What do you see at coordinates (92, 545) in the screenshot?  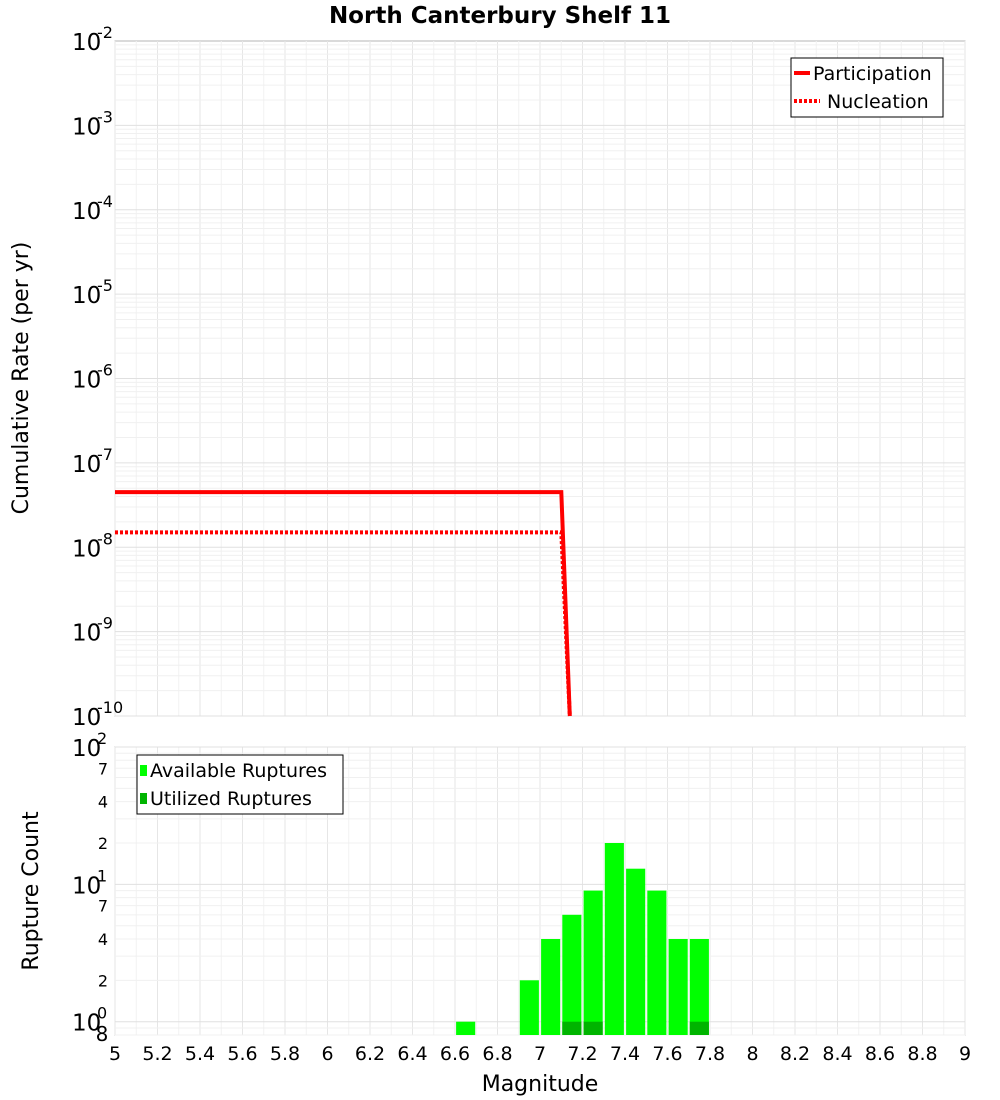 I see `top-y-tick-label: 10⁻⁸` at bounding box center [92, 545].